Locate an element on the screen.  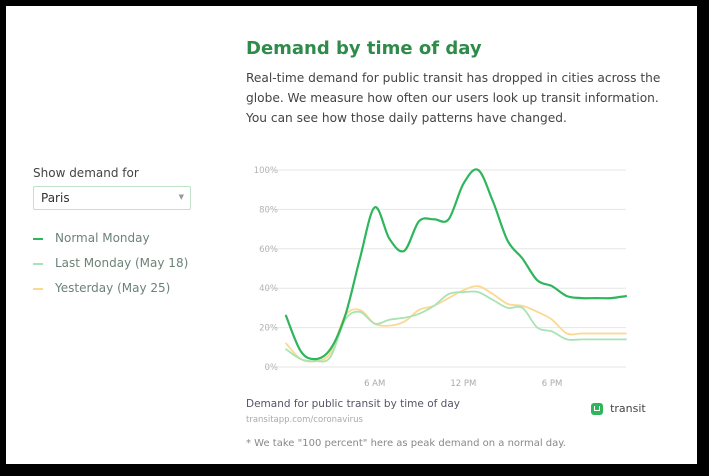
y-tick-label: 40% is located at coordinates (268, 289).